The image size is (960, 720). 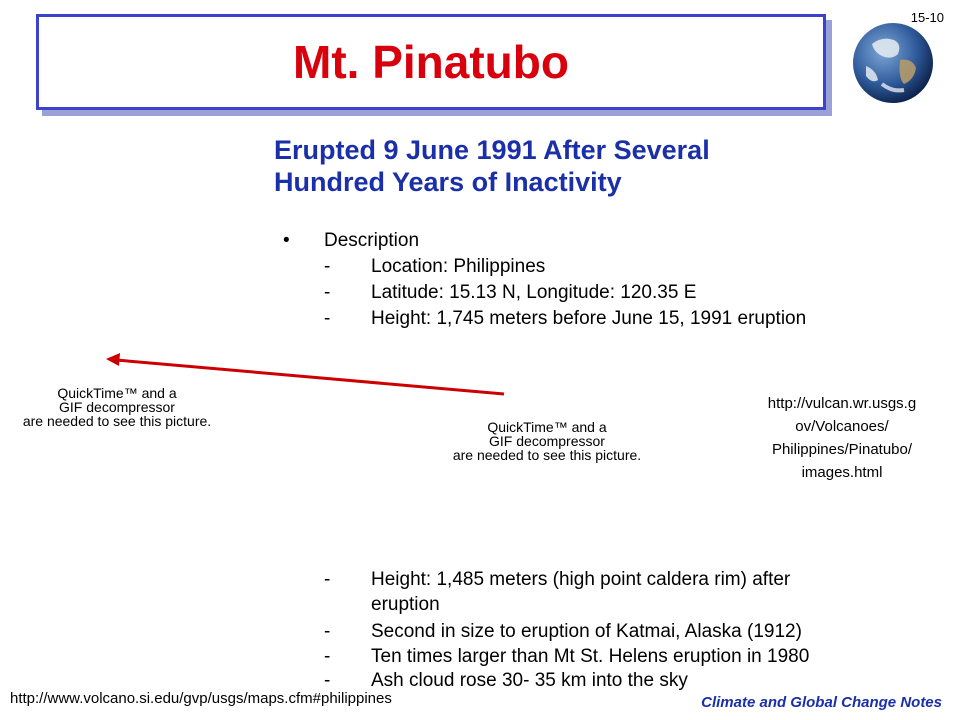 I want to click on list-item-text: Ash cloud rose 30- 35 km into the sky, so click(x=529, y=680).